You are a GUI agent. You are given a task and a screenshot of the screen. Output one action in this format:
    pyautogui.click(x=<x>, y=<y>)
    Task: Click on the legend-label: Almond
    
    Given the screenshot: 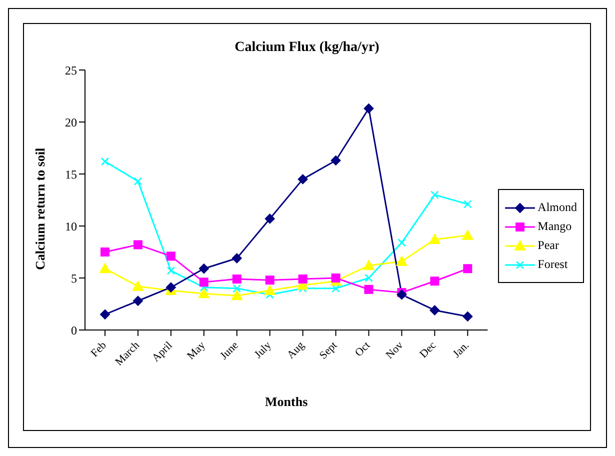 What is the action you would take?
    pyautogui.click(x=557, y=207)
    